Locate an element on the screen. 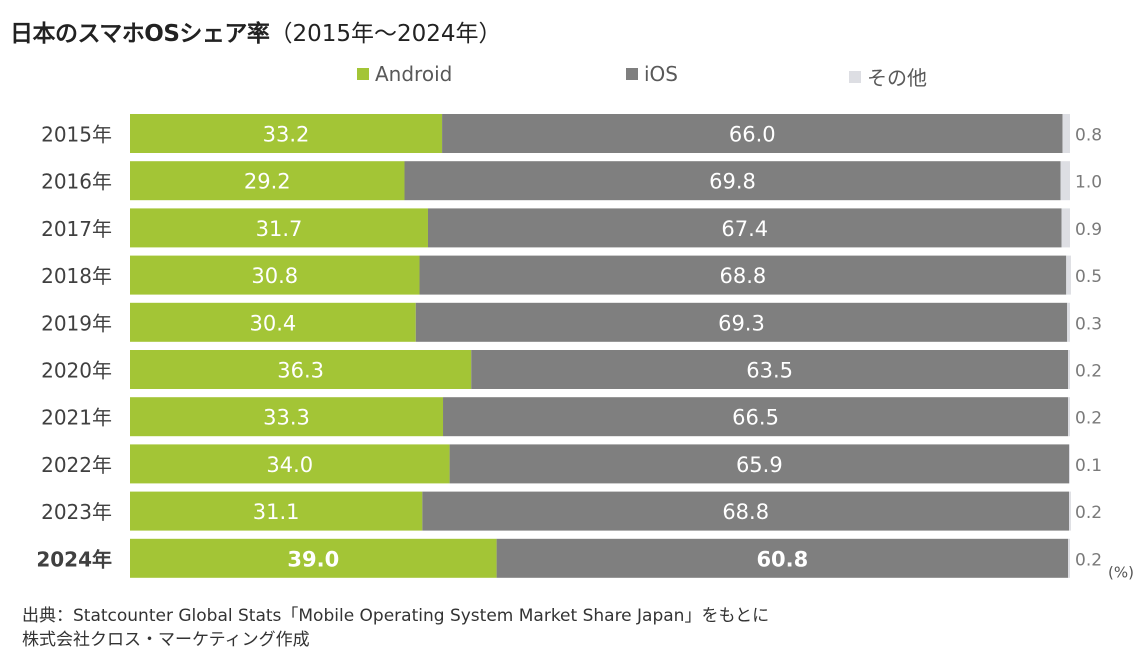  data-label-android-4: 30.8 is located at coordinates (274, 276).